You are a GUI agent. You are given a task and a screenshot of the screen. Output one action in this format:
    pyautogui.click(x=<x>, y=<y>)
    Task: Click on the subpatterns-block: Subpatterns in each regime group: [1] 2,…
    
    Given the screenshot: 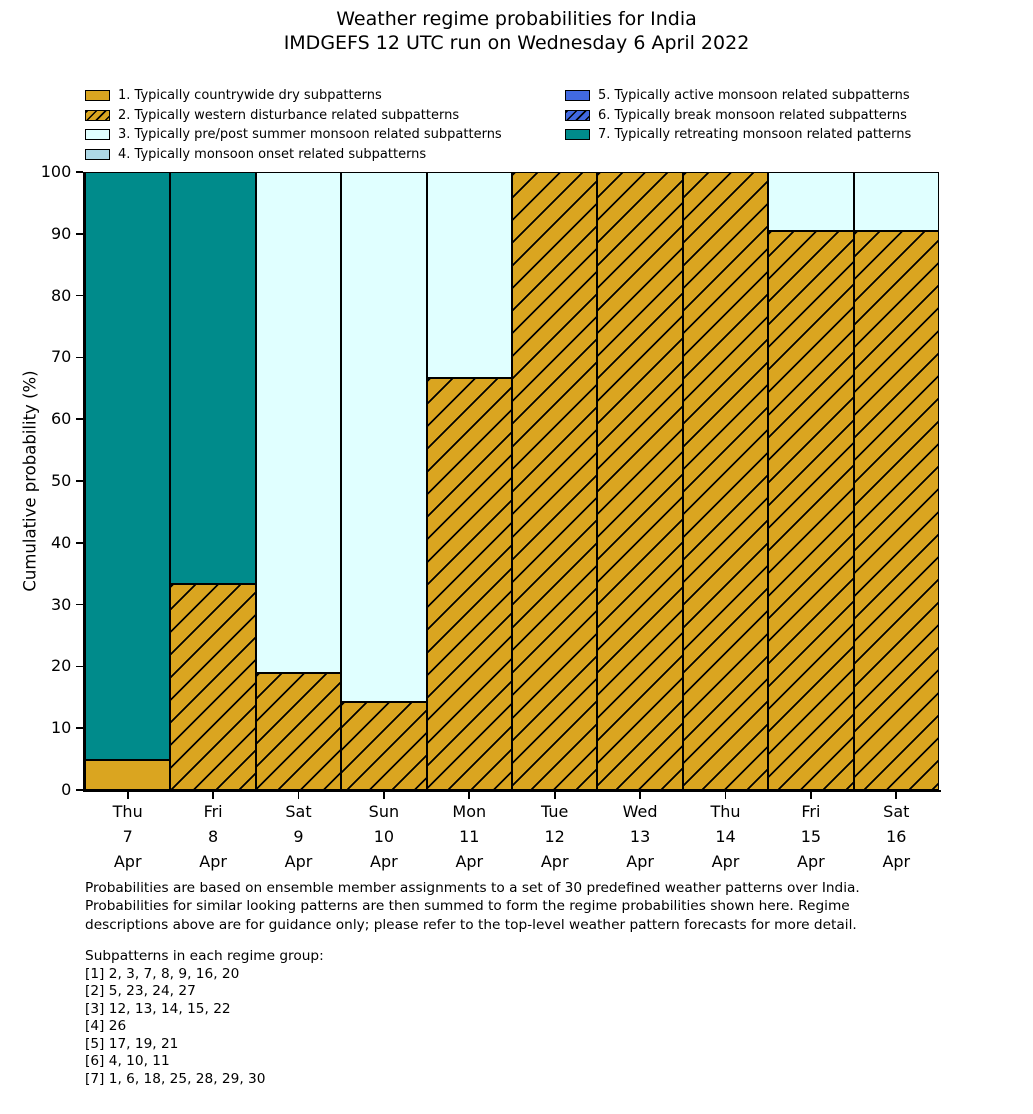 What is the action you would take?
    pyautogui.click(x=204, y=1018)
    